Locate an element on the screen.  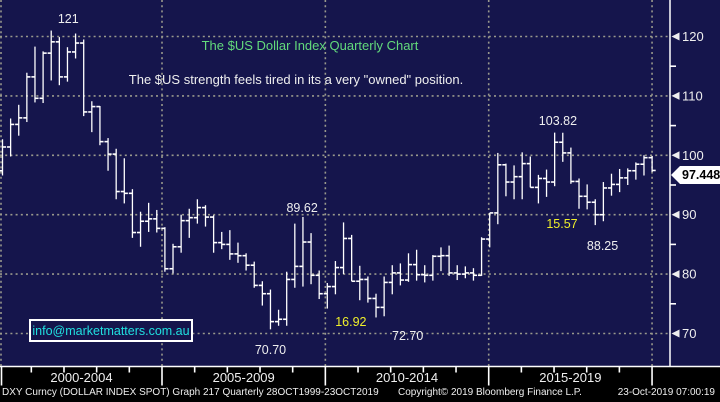
email-watermark-box: info@marketmatters.com.au is located at coordinates (111, 330).